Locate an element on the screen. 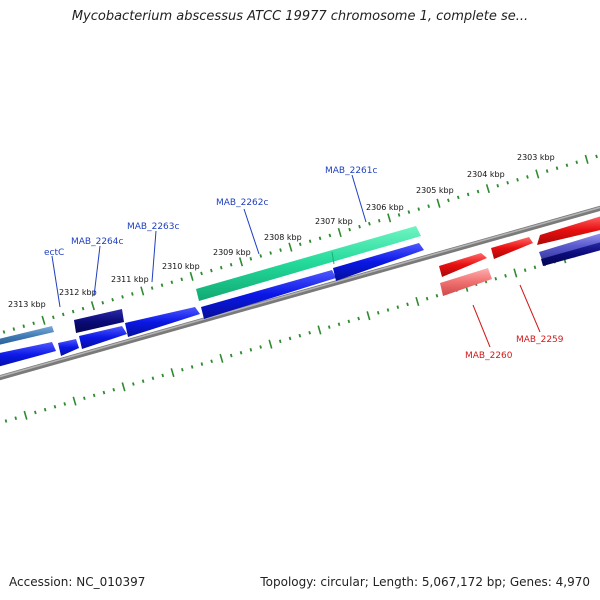  gene-label: MAB_2264c is located at coordinates (97, 242).